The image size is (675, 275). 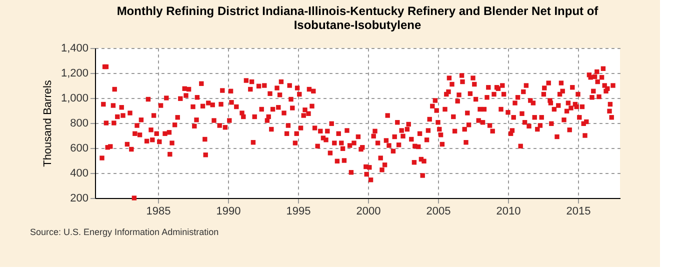 What do you see at coordinates (48, 123) in the screenshot?
I see `y-axis-title: Thousand Barrels` at bounding box center [48, 123].